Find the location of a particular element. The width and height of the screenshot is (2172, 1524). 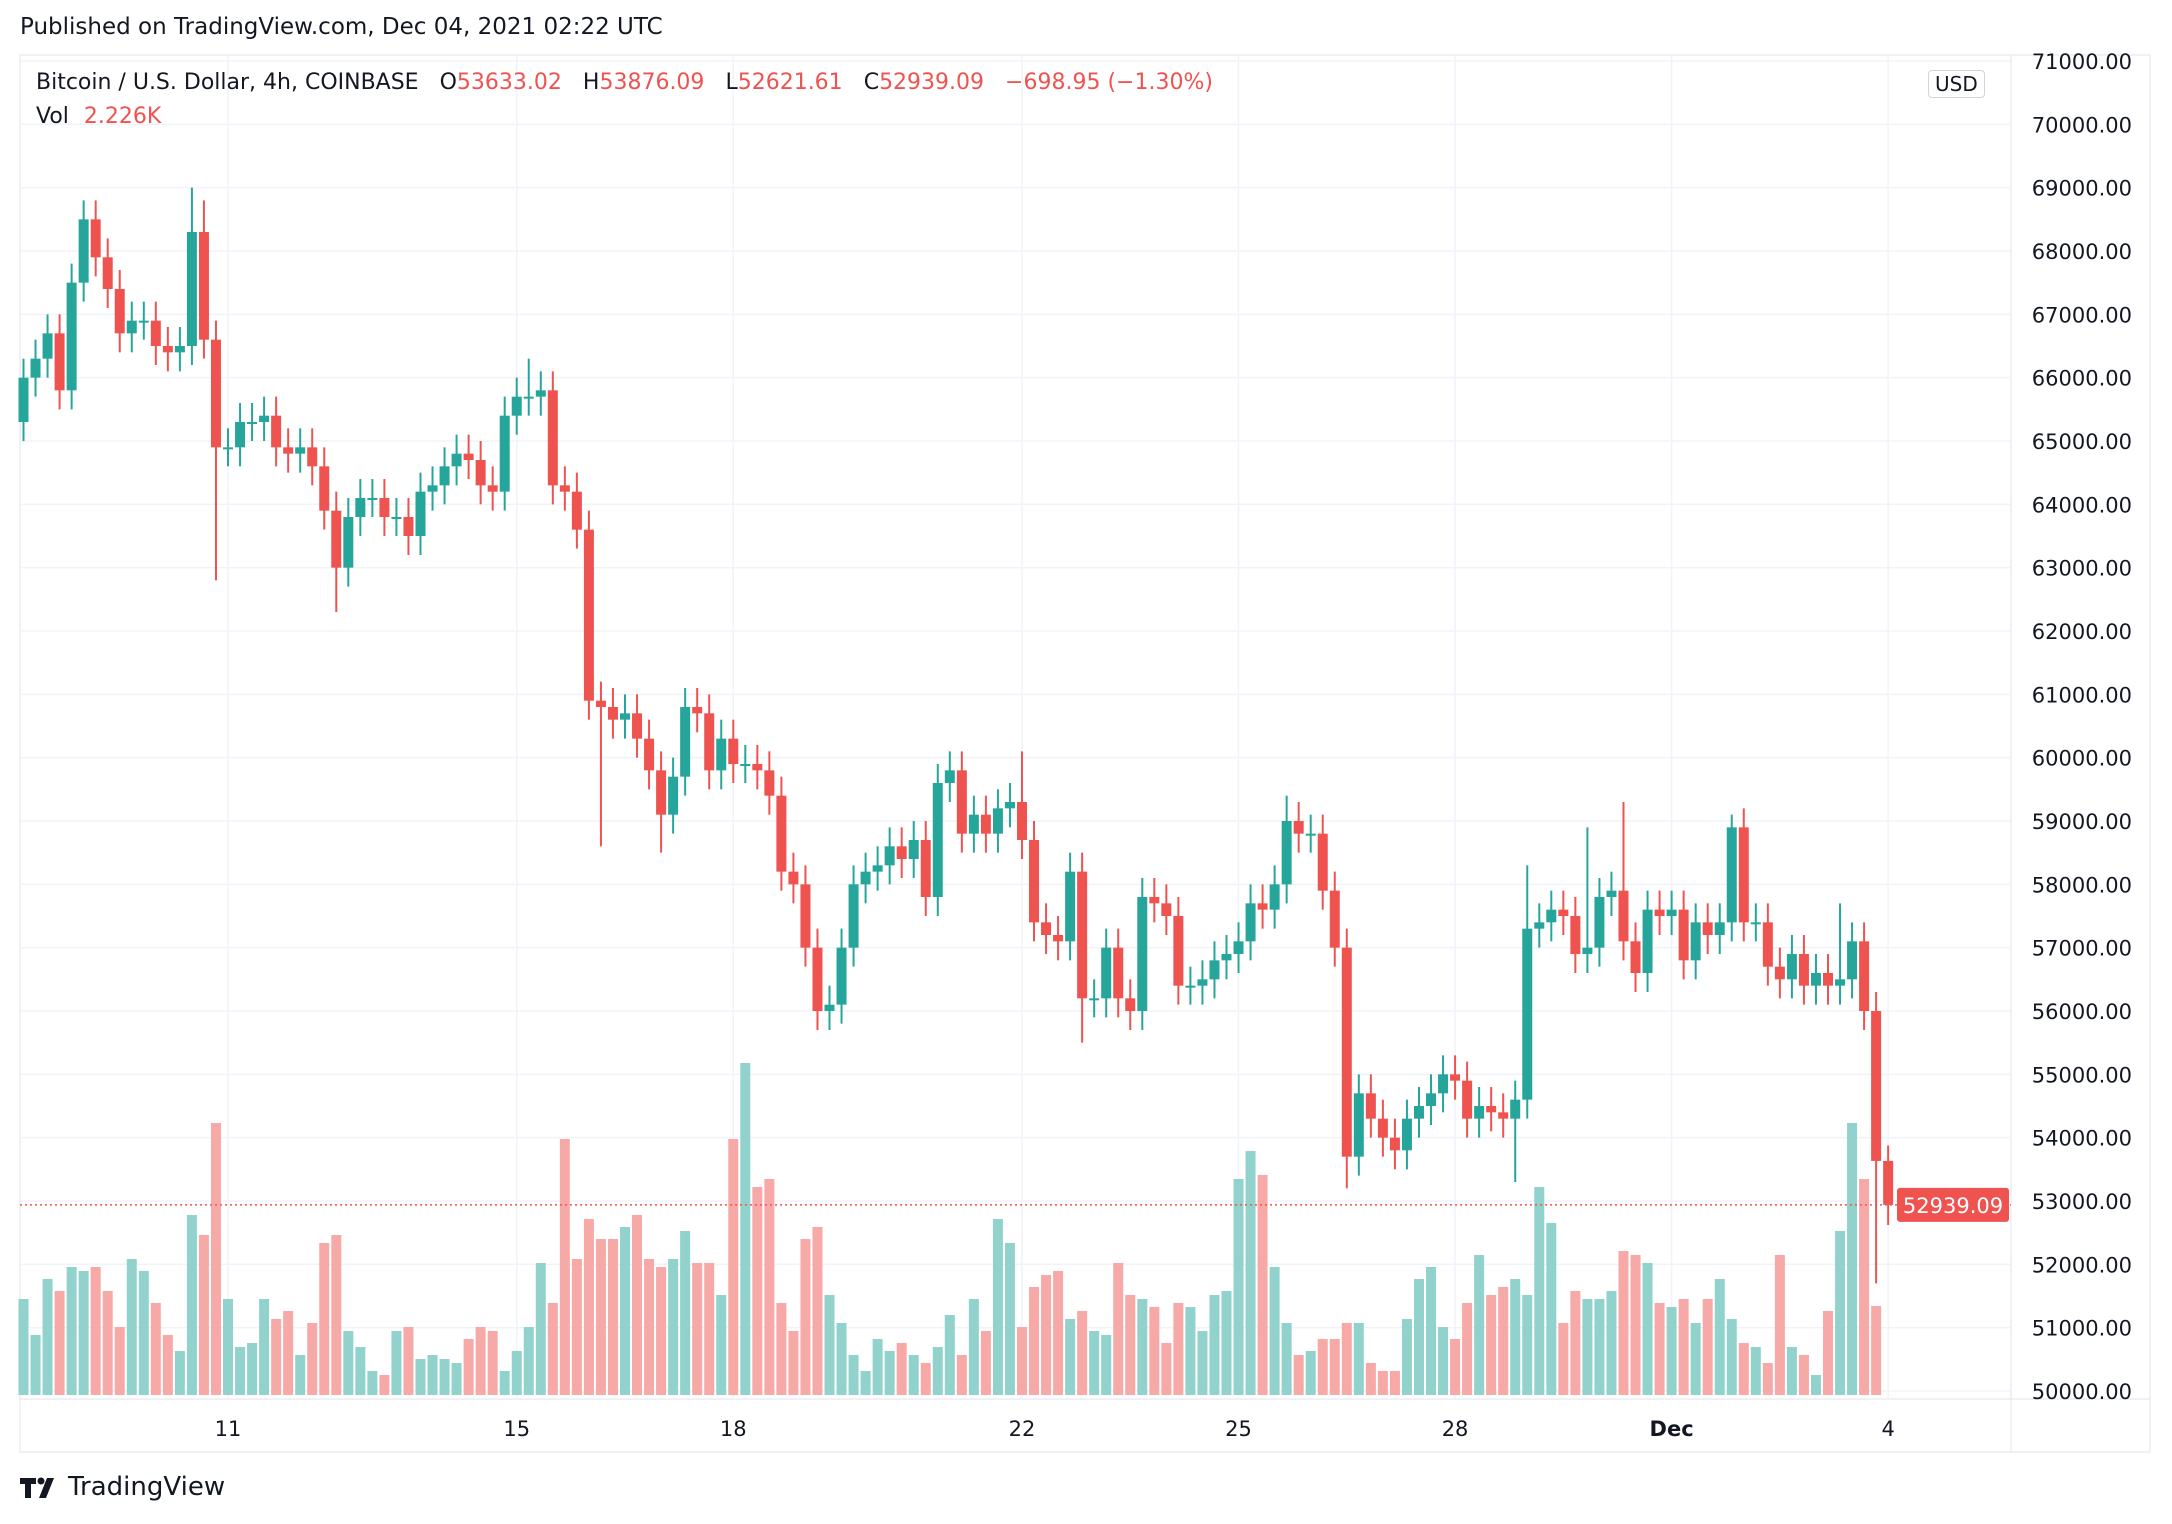

volume-label: Vol is located at coordinates (52, 116).